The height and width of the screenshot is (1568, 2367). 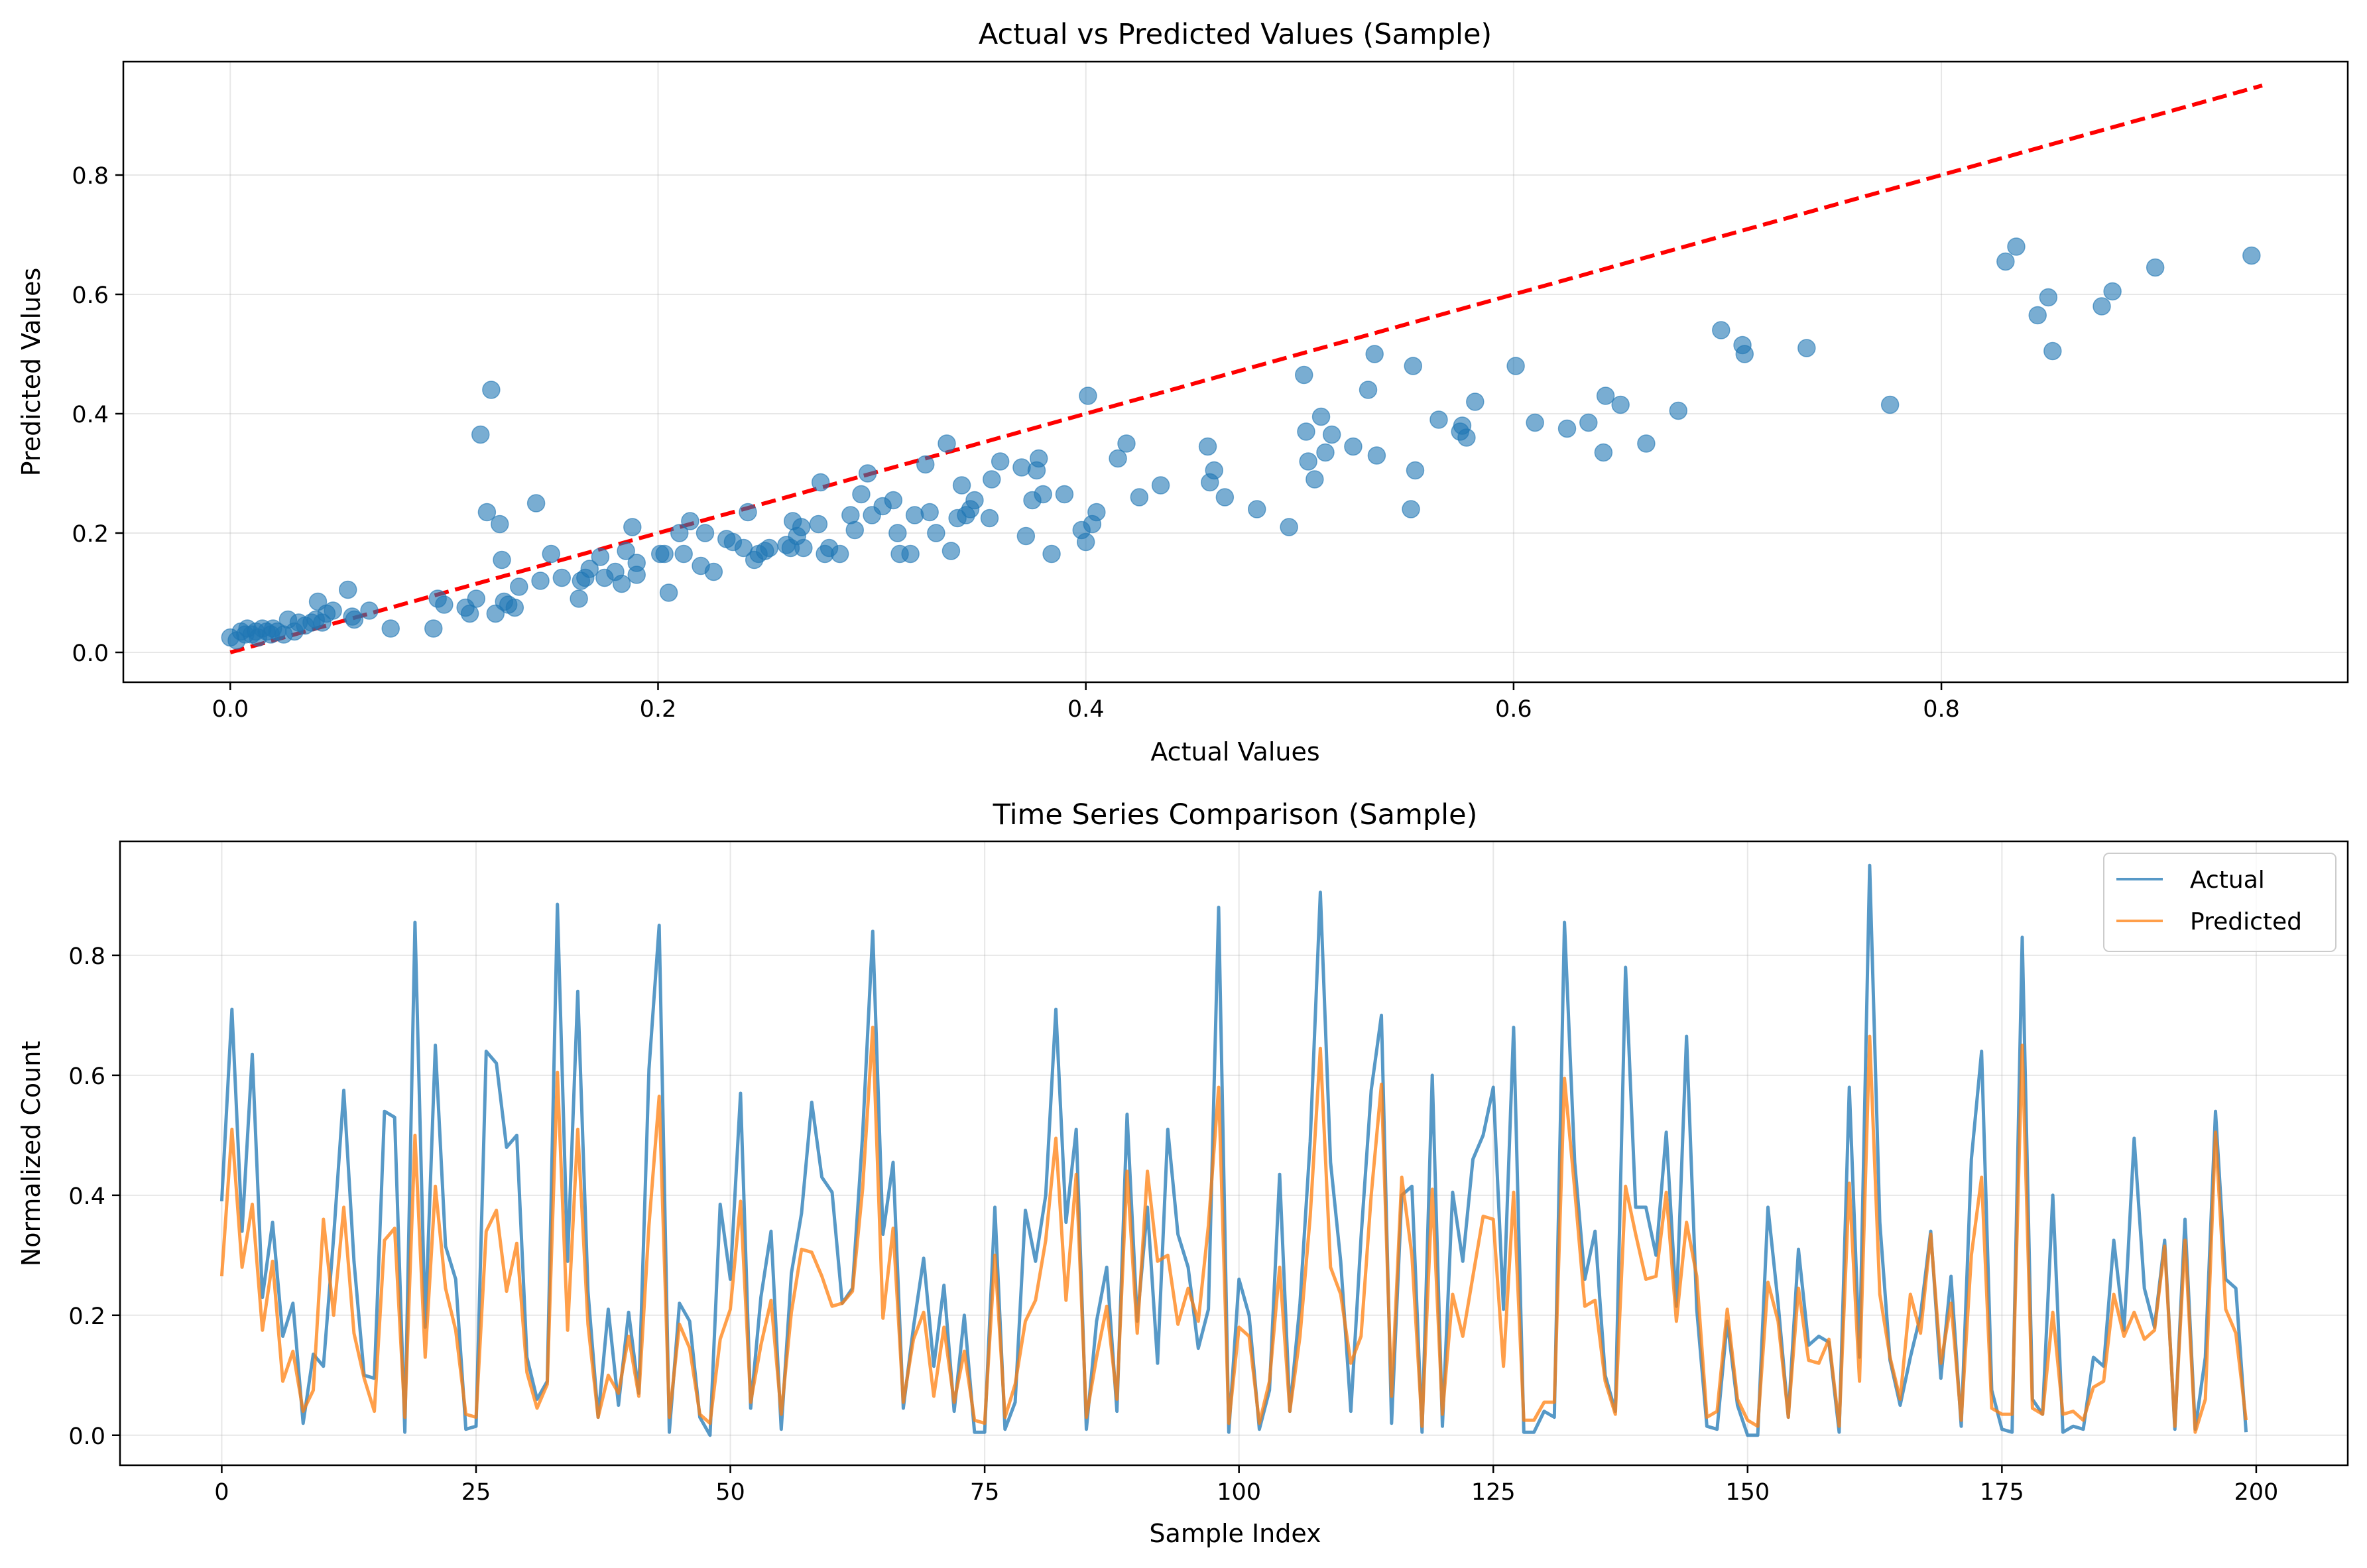 What do you see at coordinates (221, 1492) in the screenshot?
I see `timeseries-x-tick-label: 0` at bounding box center [221, 1492].